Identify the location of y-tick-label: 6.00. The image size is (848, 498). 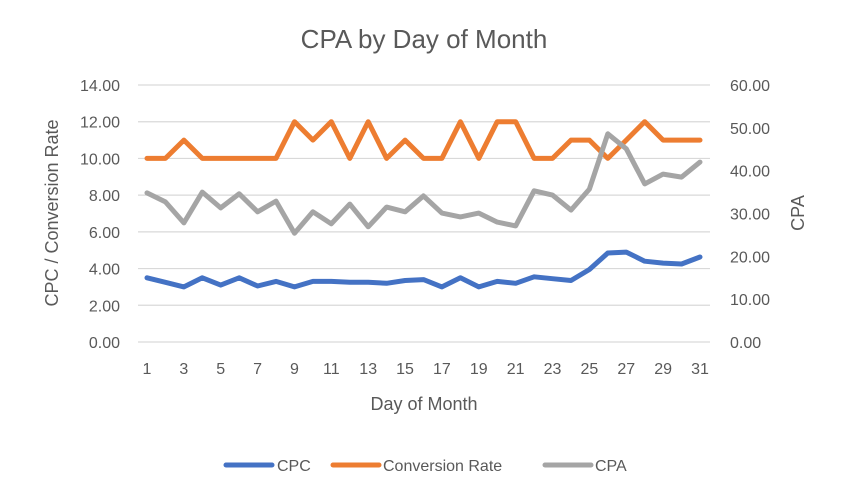
(104, 233).